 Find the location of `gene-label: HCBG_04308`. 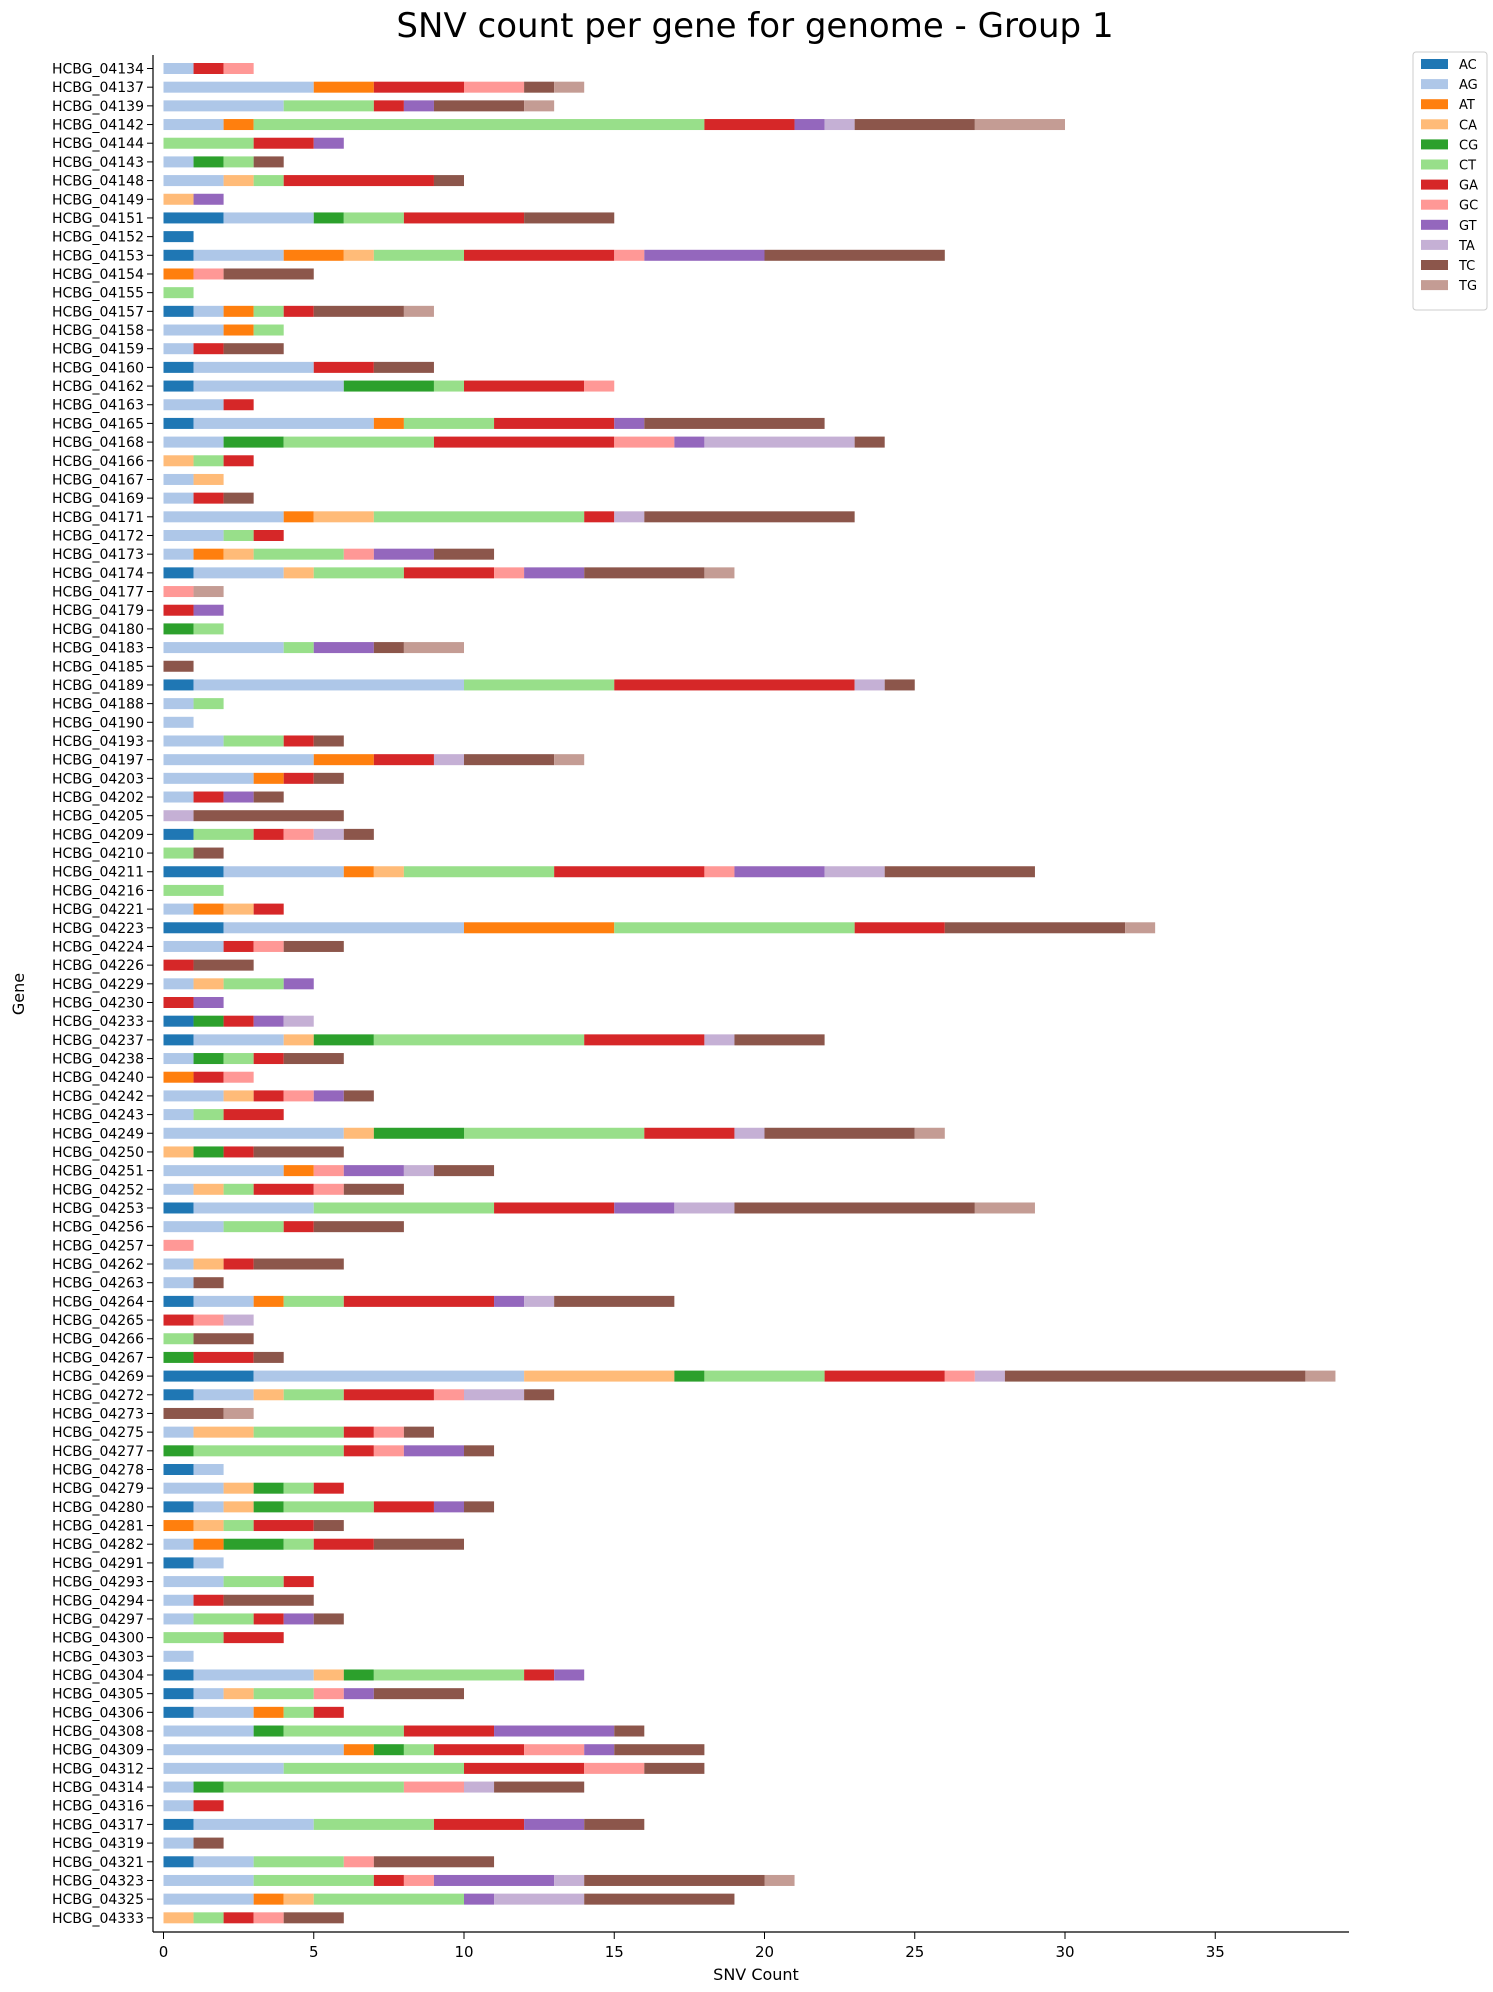

gene-label: HCBG_04308 is located at coordinates (98, 1732).